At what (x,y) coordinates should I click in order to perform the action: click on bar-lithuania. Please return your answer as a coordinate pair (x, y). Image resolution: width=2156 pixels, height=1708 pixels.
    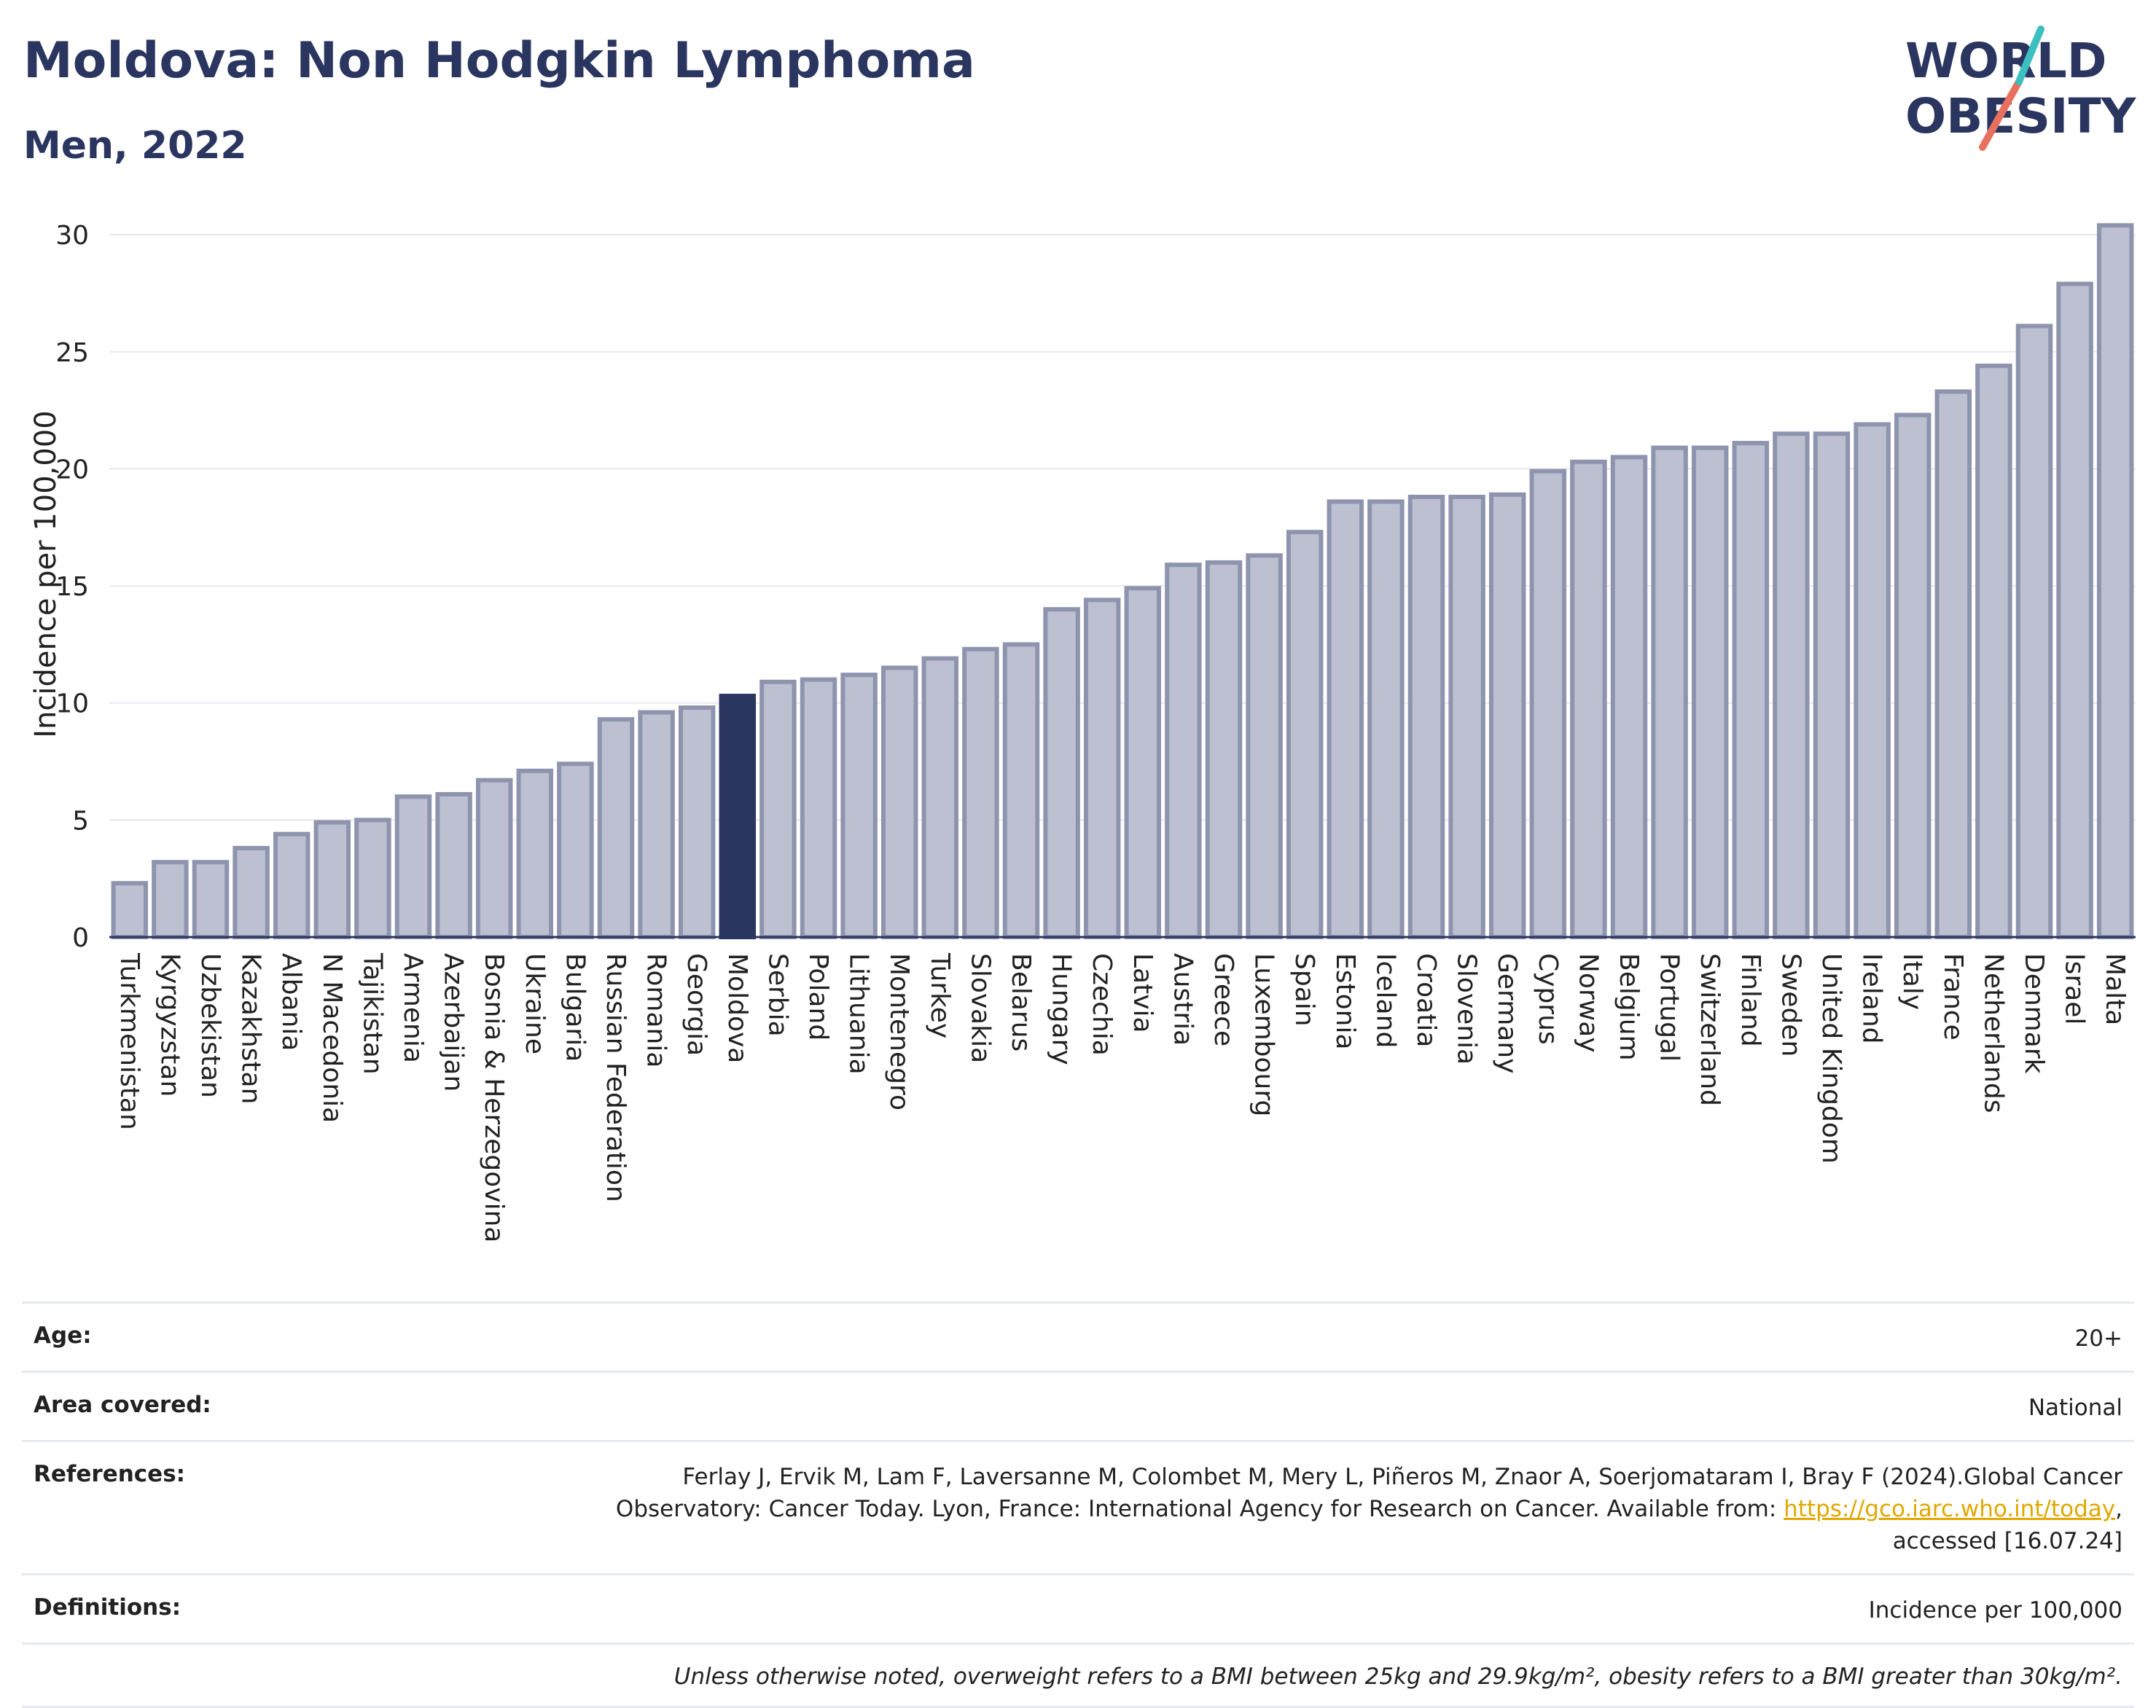
    Looking at the image, I should click on (859, 806).